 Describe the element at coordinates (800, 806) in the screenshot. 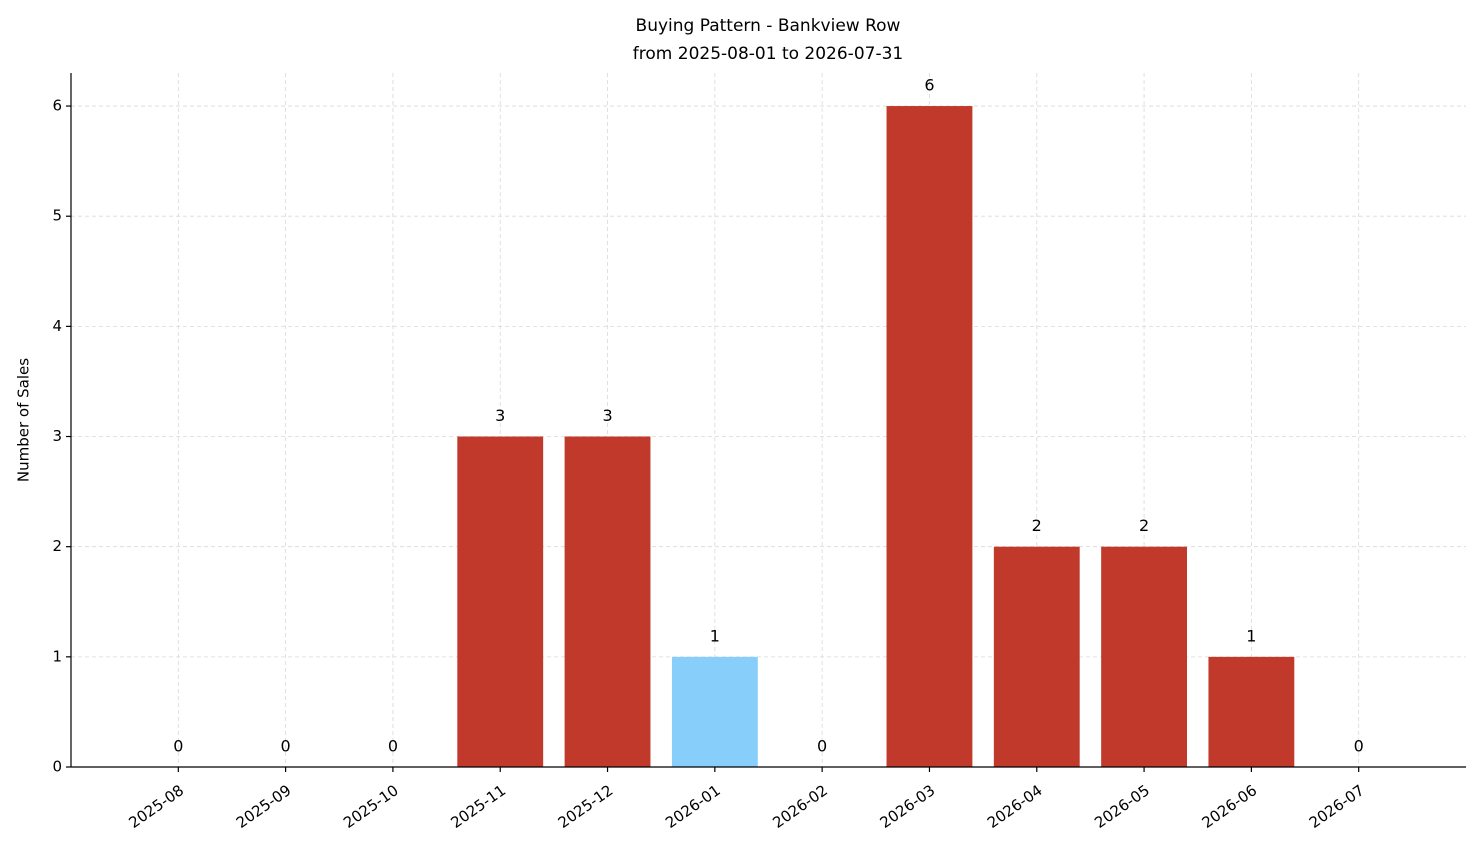

I see `x-tick-label: 2026-02` at that location.